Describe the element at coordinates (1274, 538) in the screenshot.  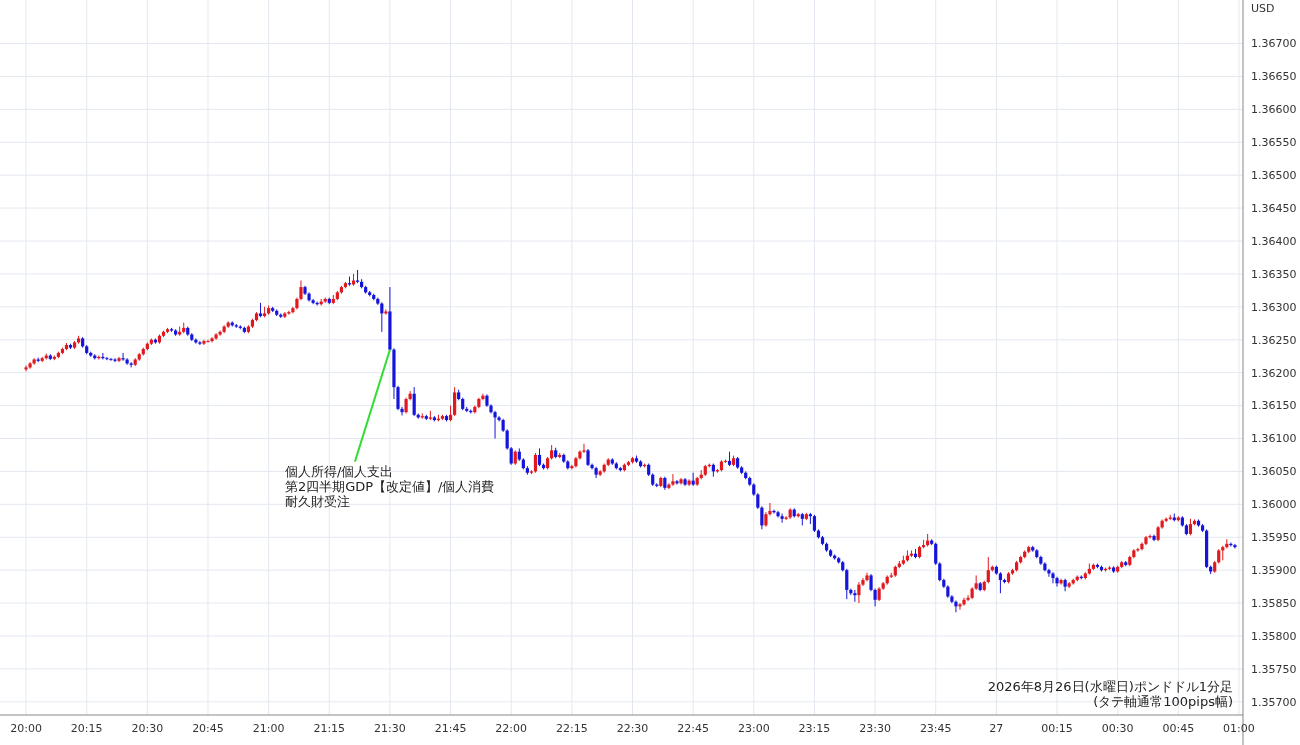
I see `y-tick-label: 1.35950` at that location.